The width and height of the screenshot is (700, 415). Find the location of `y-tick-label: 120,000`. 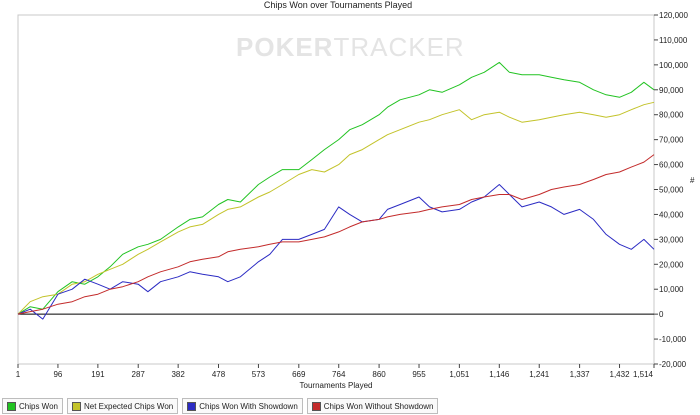

y-tick-label: 120,000 is located at coordinates (673, 15).